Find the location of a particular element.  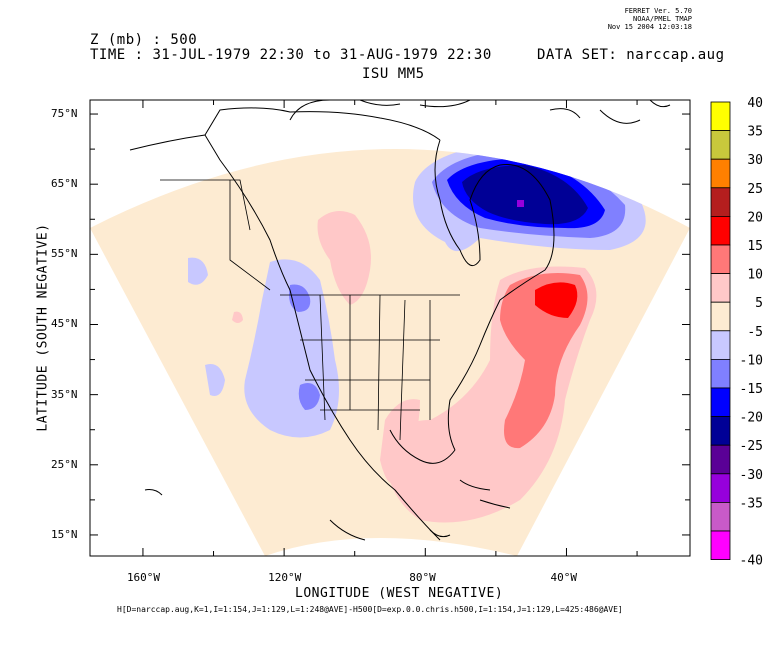

high-canada-plus5 is located at coordinates (344, 258).